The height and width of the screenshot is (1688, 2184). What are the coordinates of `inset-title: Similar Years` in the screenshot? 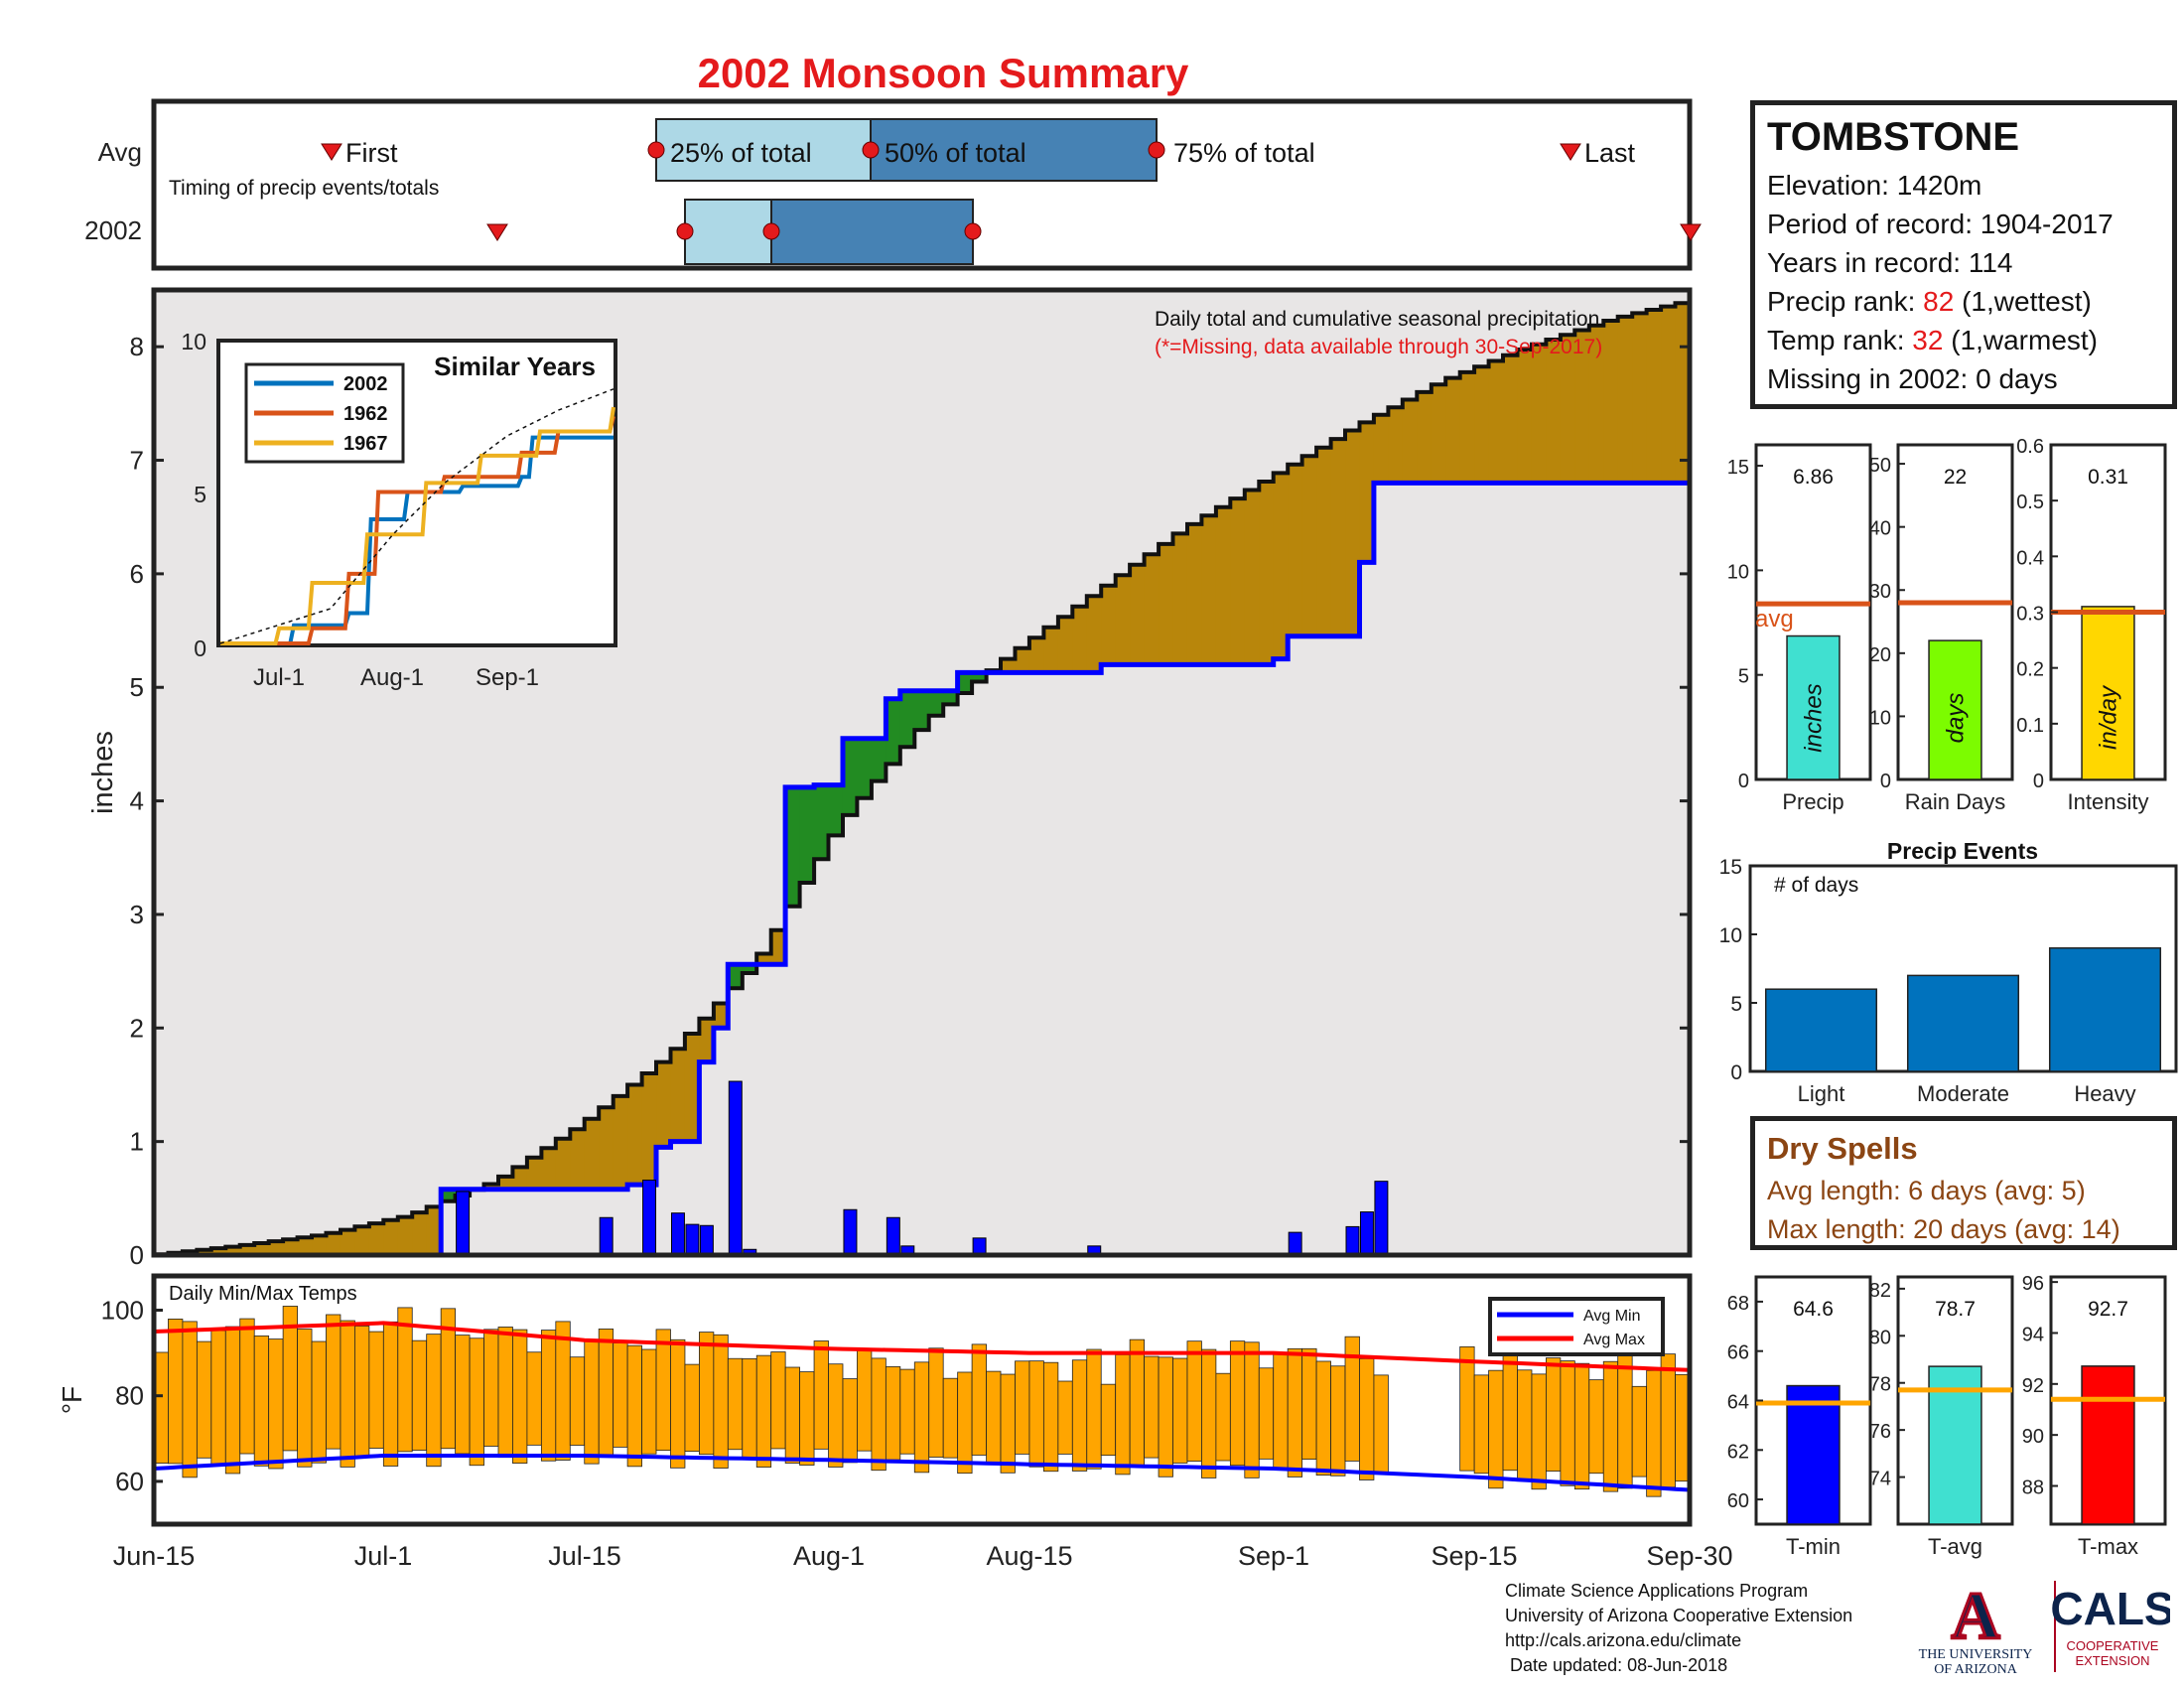 It's located at (515, 366).